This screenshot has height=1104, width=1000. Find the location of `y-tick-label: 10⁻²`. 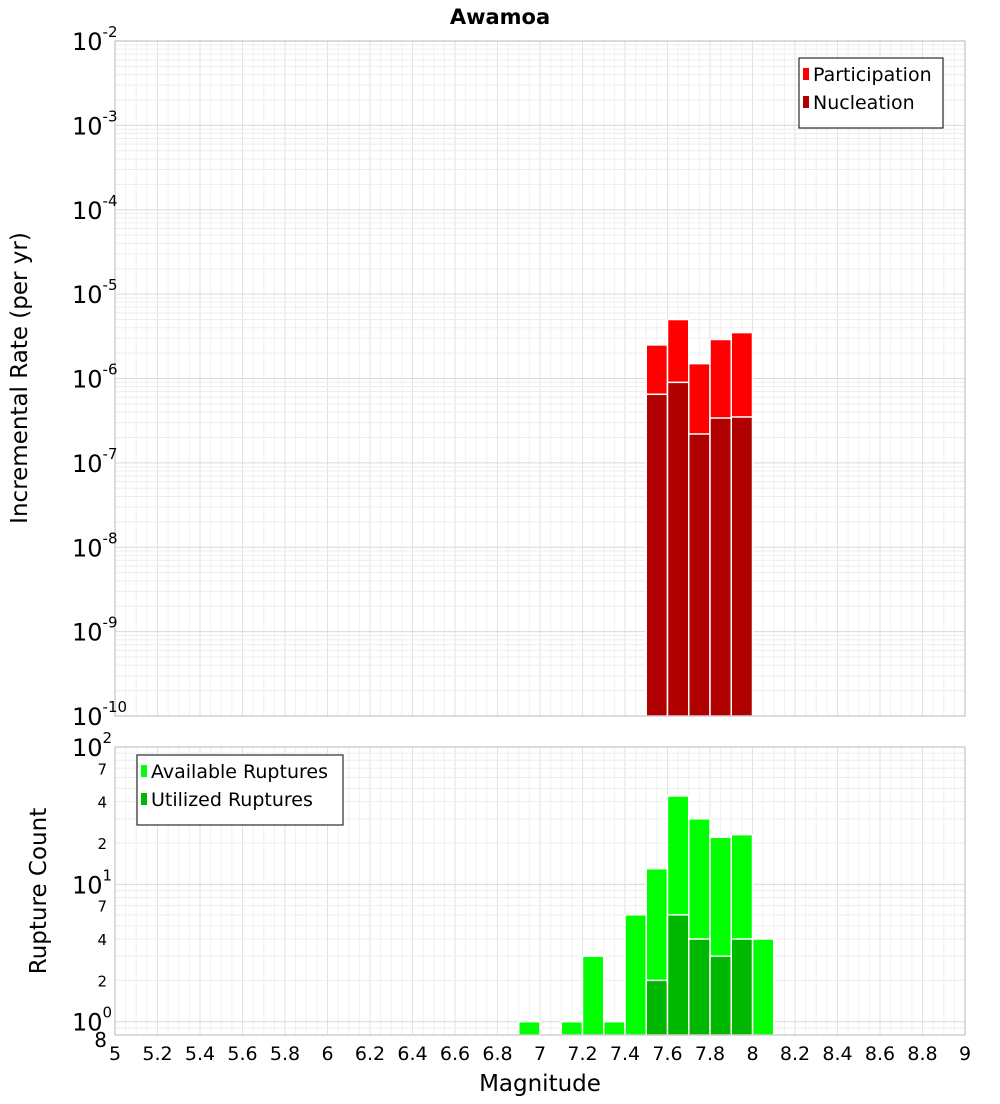

y-tick-label: 10⁻² is located at coordinates (95, 39).